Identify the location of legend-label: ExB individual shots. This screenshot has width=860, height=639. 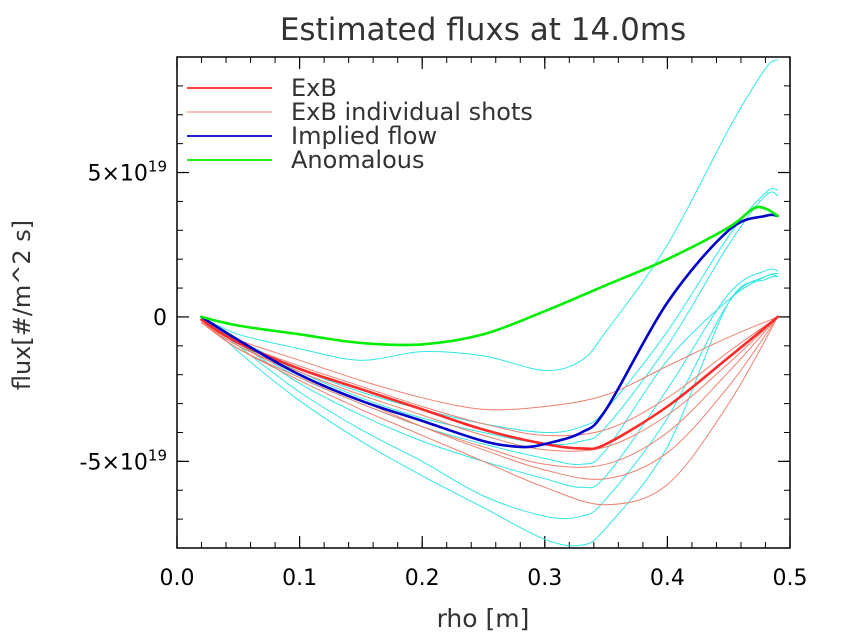
(412, 112).